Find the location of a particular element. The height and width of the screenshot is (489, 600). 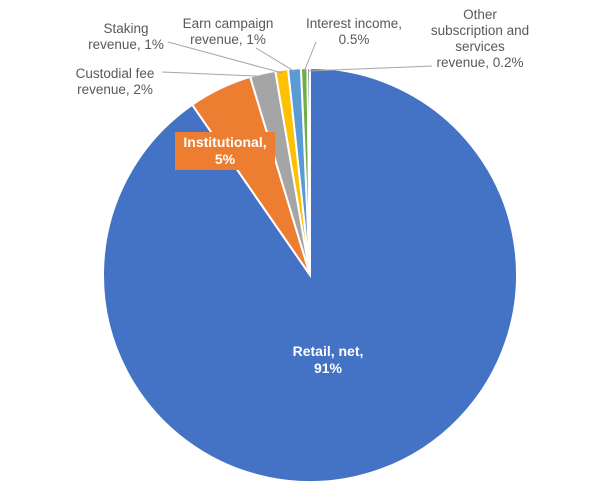

label-earn-campaign: Earn campaign revenue, 1% is located at coordinates (228, 31).